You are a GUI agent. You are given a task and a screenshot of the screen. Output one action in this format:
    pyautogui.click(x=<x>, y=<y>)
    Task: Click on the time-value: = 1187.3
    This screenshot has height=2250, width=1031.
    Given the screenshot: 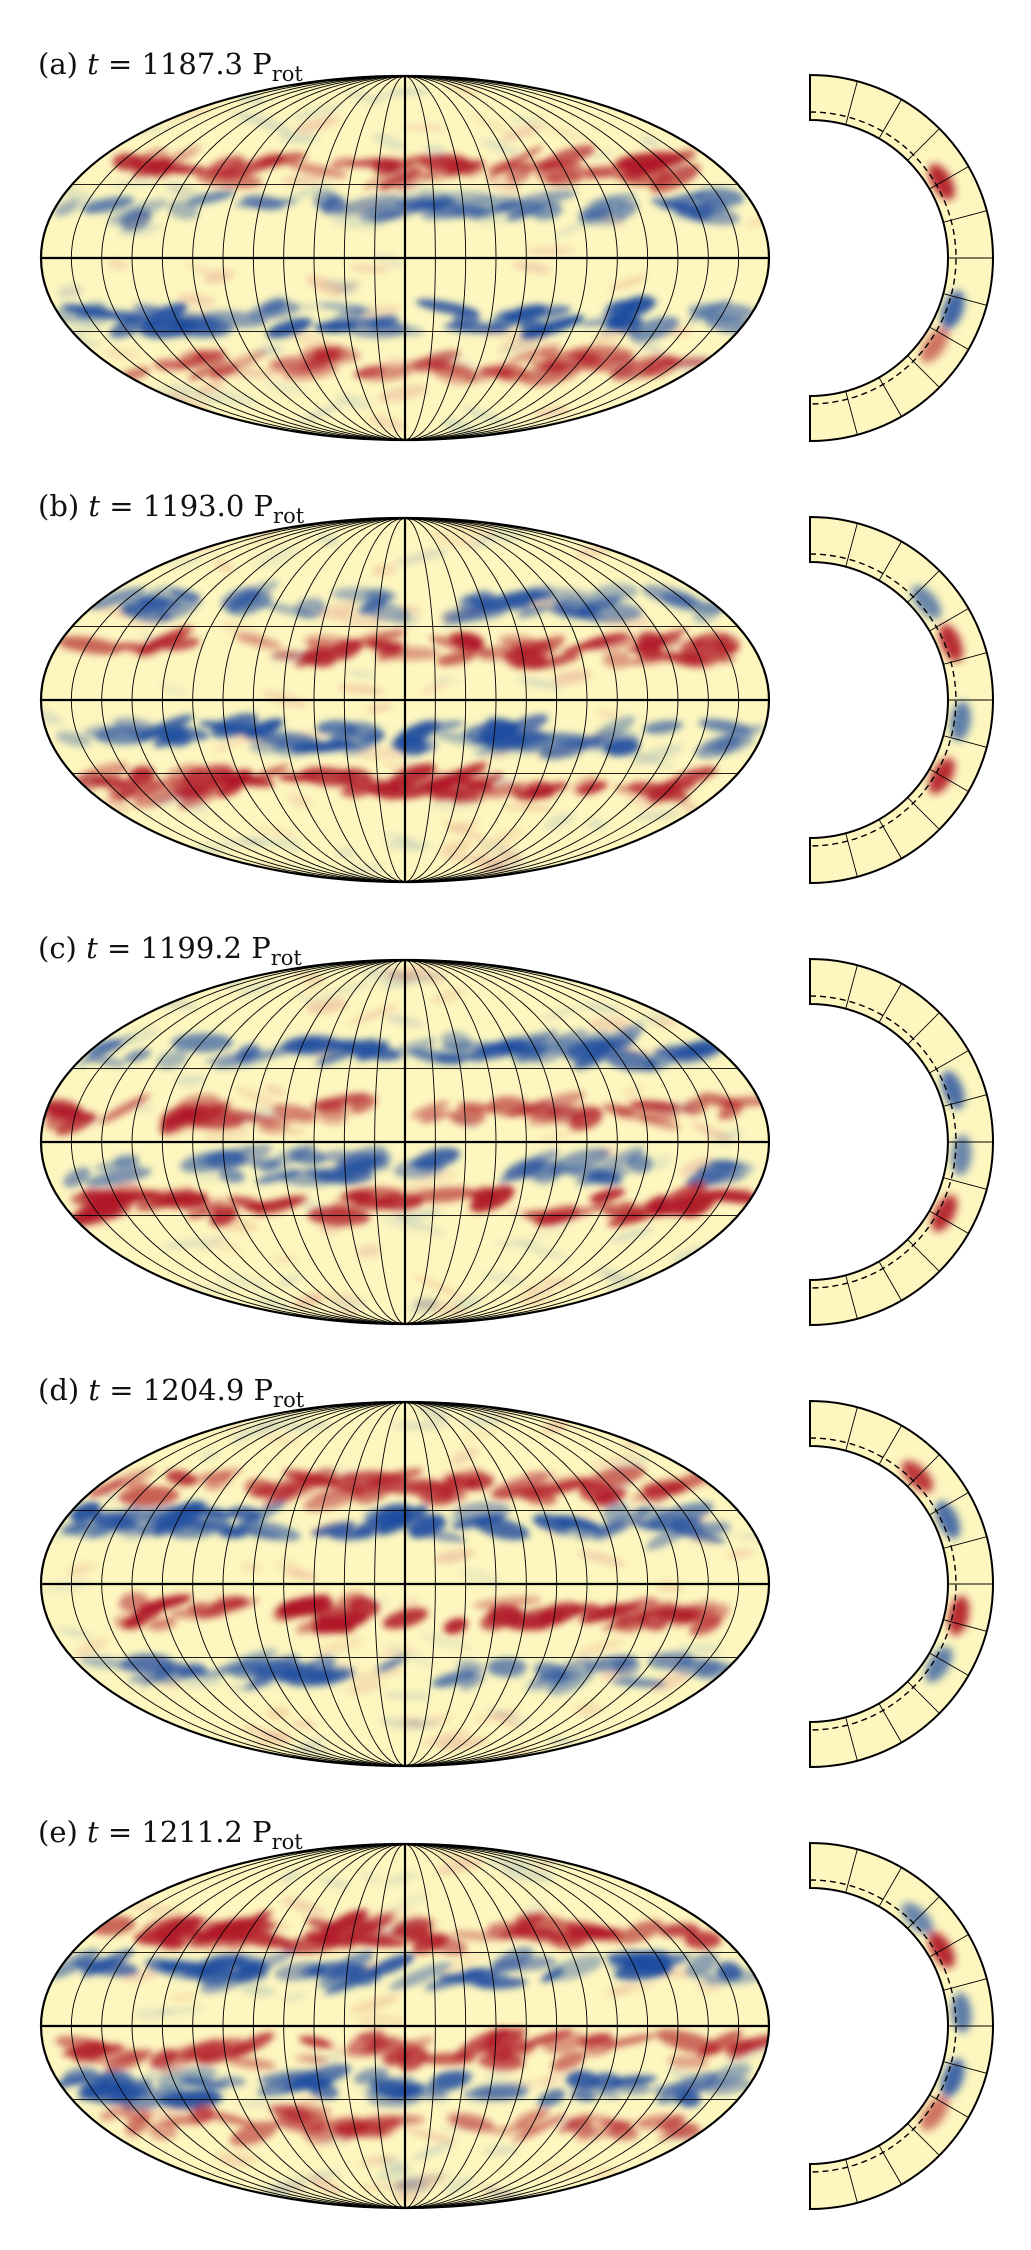 What is the action you would take?
    pyautogui.click(x=175, y=64)
    